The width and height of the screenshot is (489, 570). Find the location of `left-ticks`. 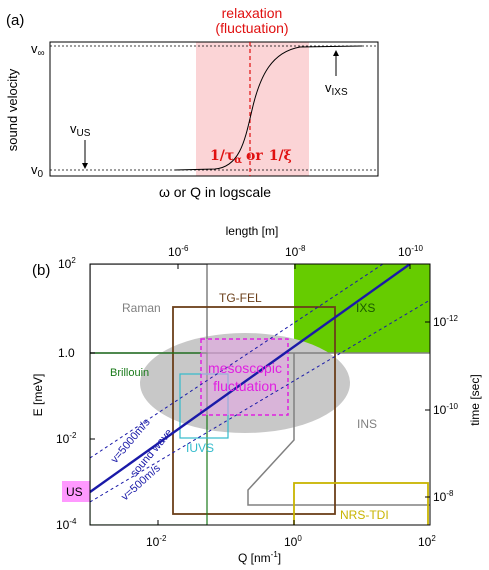

left-ticks is located at coordinates (92, 394).